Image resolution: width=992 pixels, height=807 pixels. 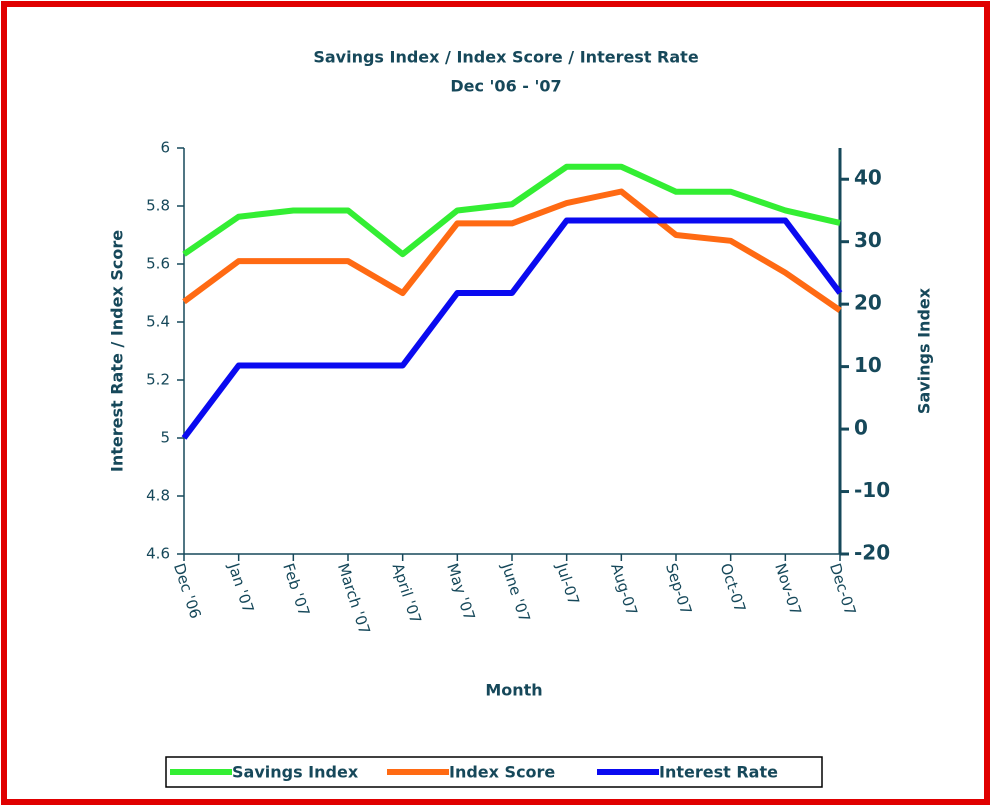 I want to click on y-tick-label: 6, so click(x=165, y=148).